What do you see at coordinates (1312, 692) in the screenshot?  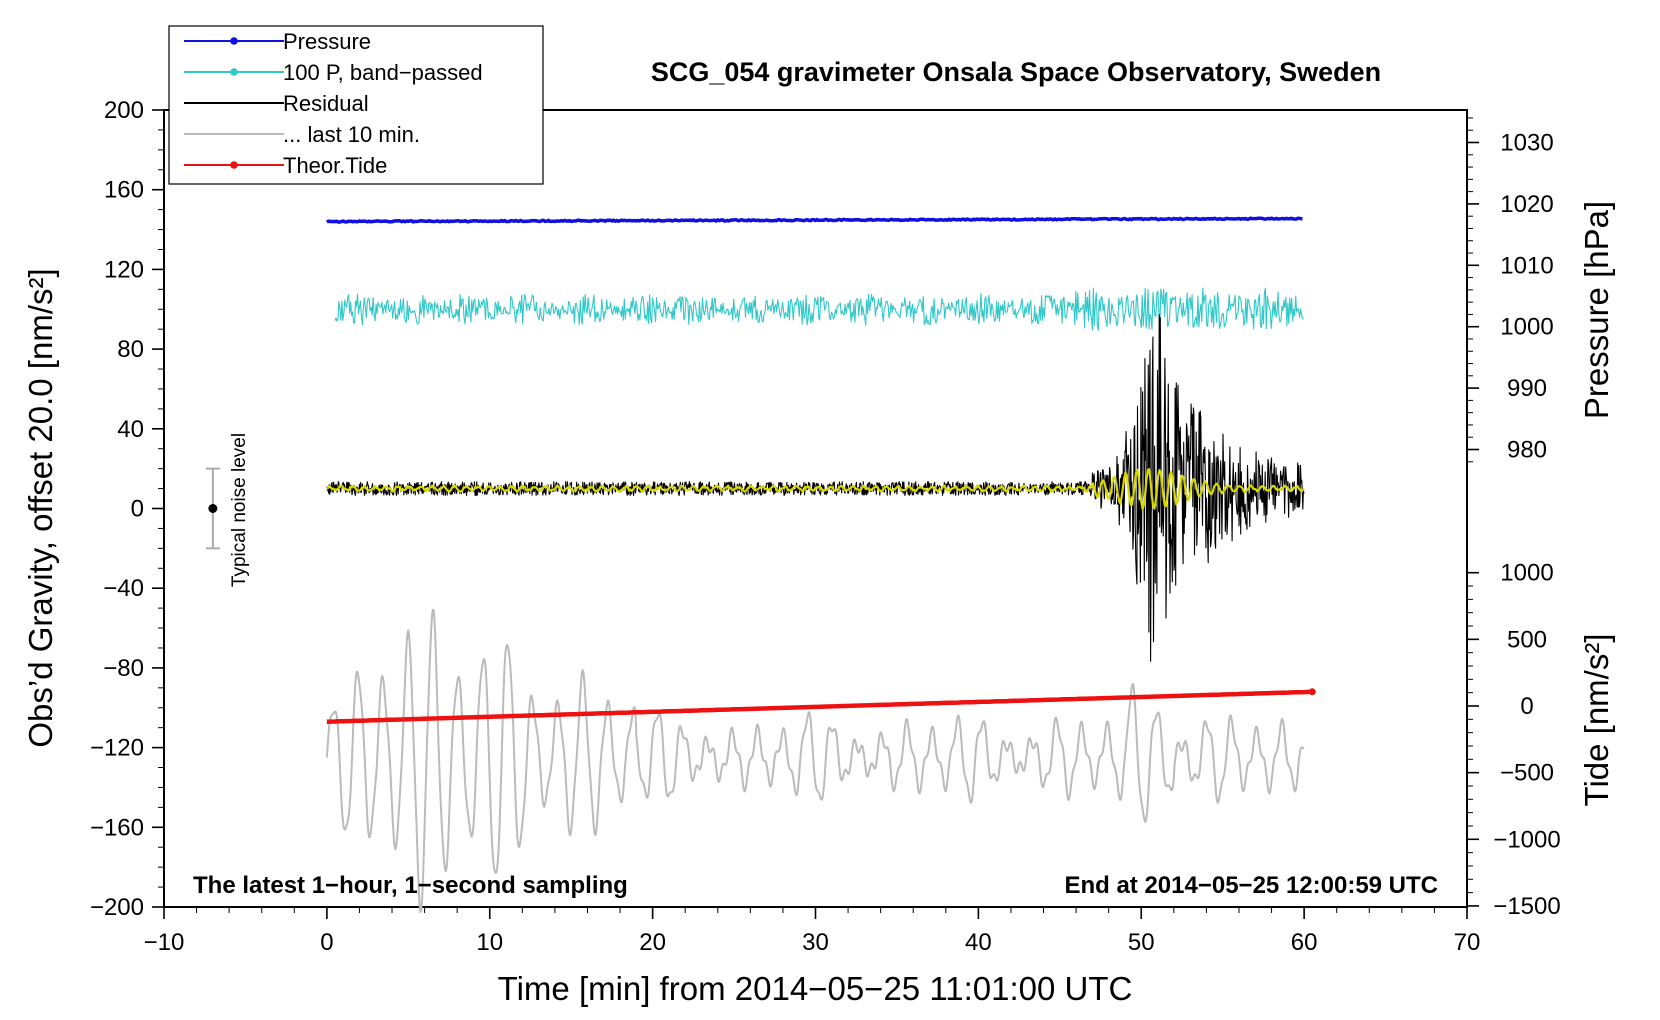 I see `tide-end-point` at bounding box center [1312, 692].